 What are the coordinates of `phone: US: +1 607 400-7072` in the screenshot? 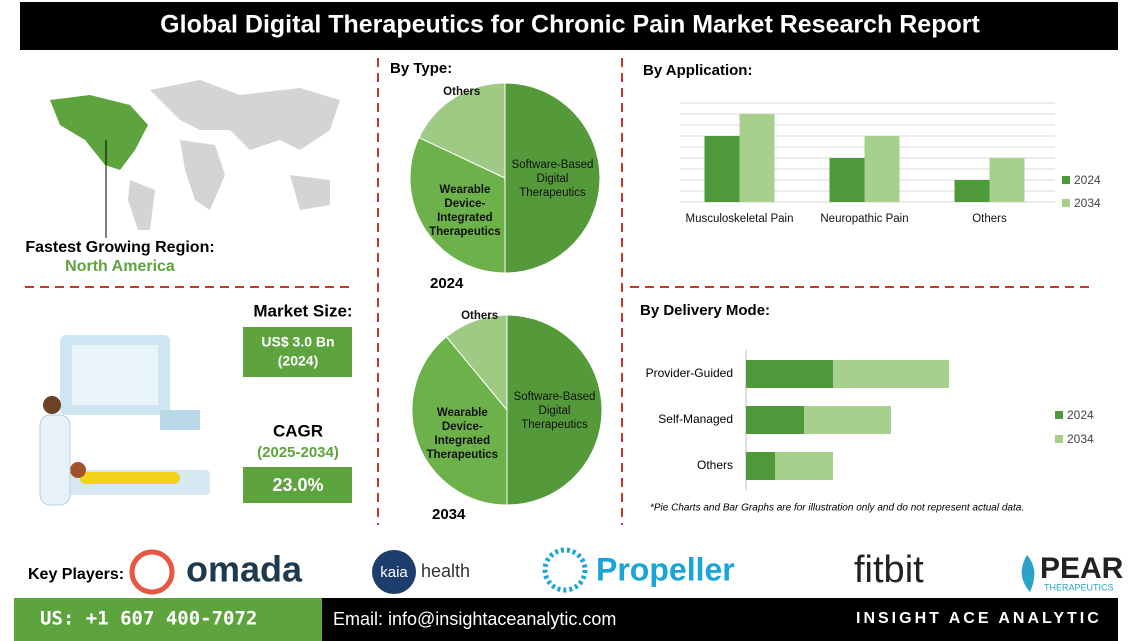 It's located at (148, 619).